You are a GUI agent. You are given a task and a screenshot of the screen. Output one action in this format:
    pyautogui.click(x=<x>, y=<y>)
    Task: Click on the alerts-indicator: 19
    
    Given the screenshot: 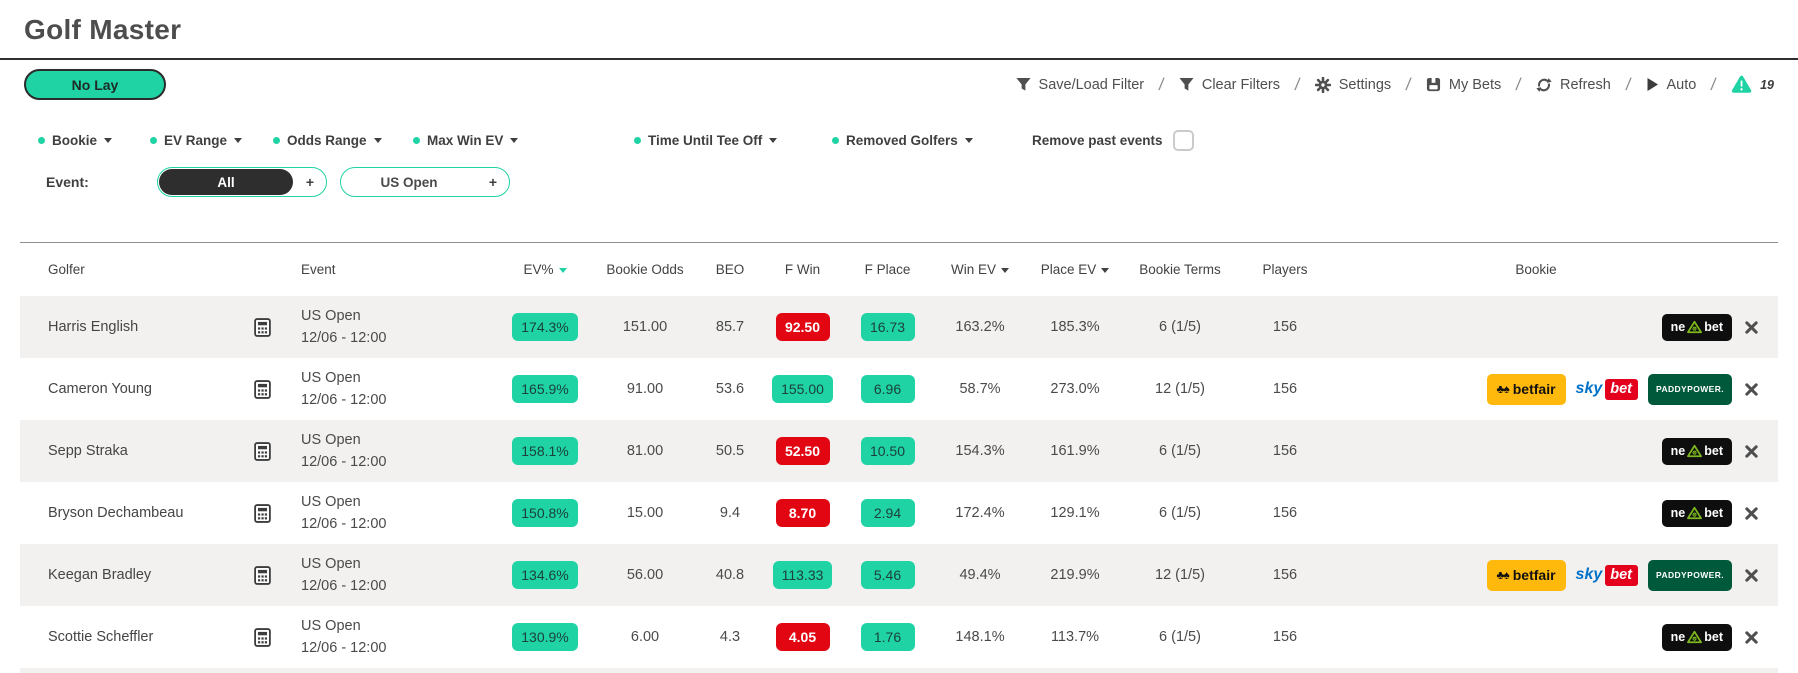 What is the action you would take?
    pyautogui.click(x=1752, y=84)
    